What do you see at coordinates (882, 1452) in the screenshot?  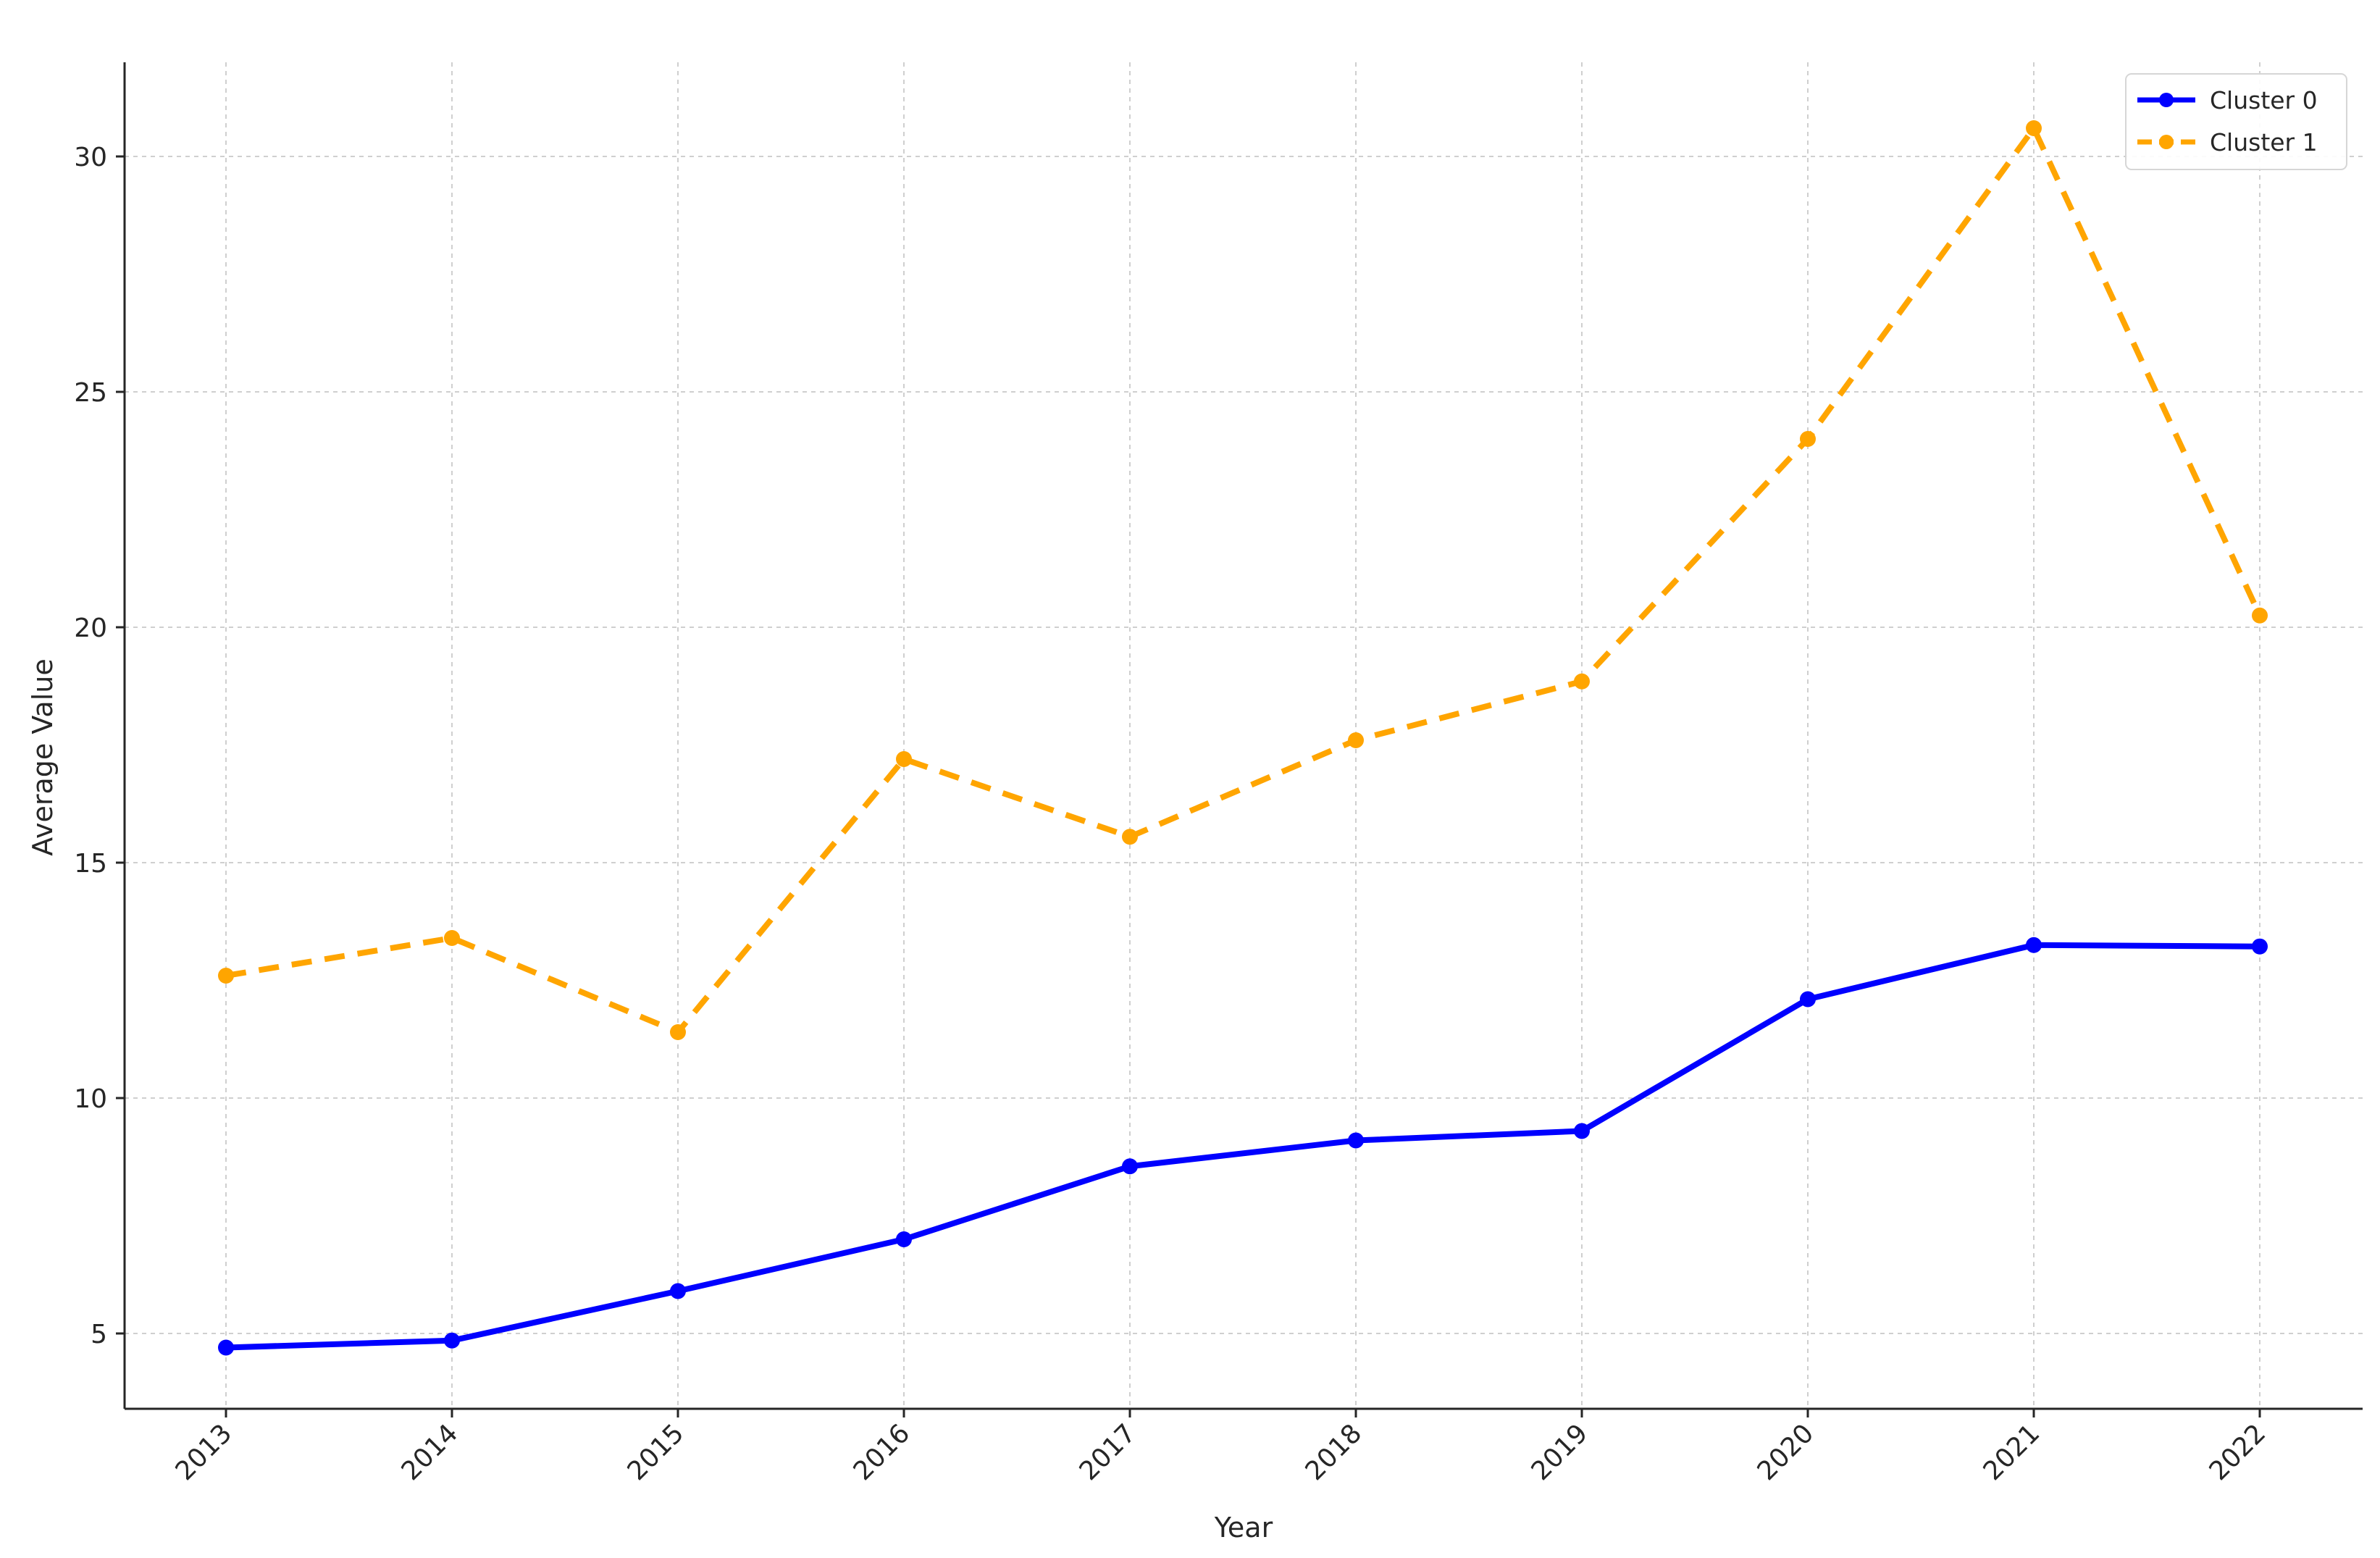 I see `x-tick-label: 2016` at bounding box center [882, 1452].